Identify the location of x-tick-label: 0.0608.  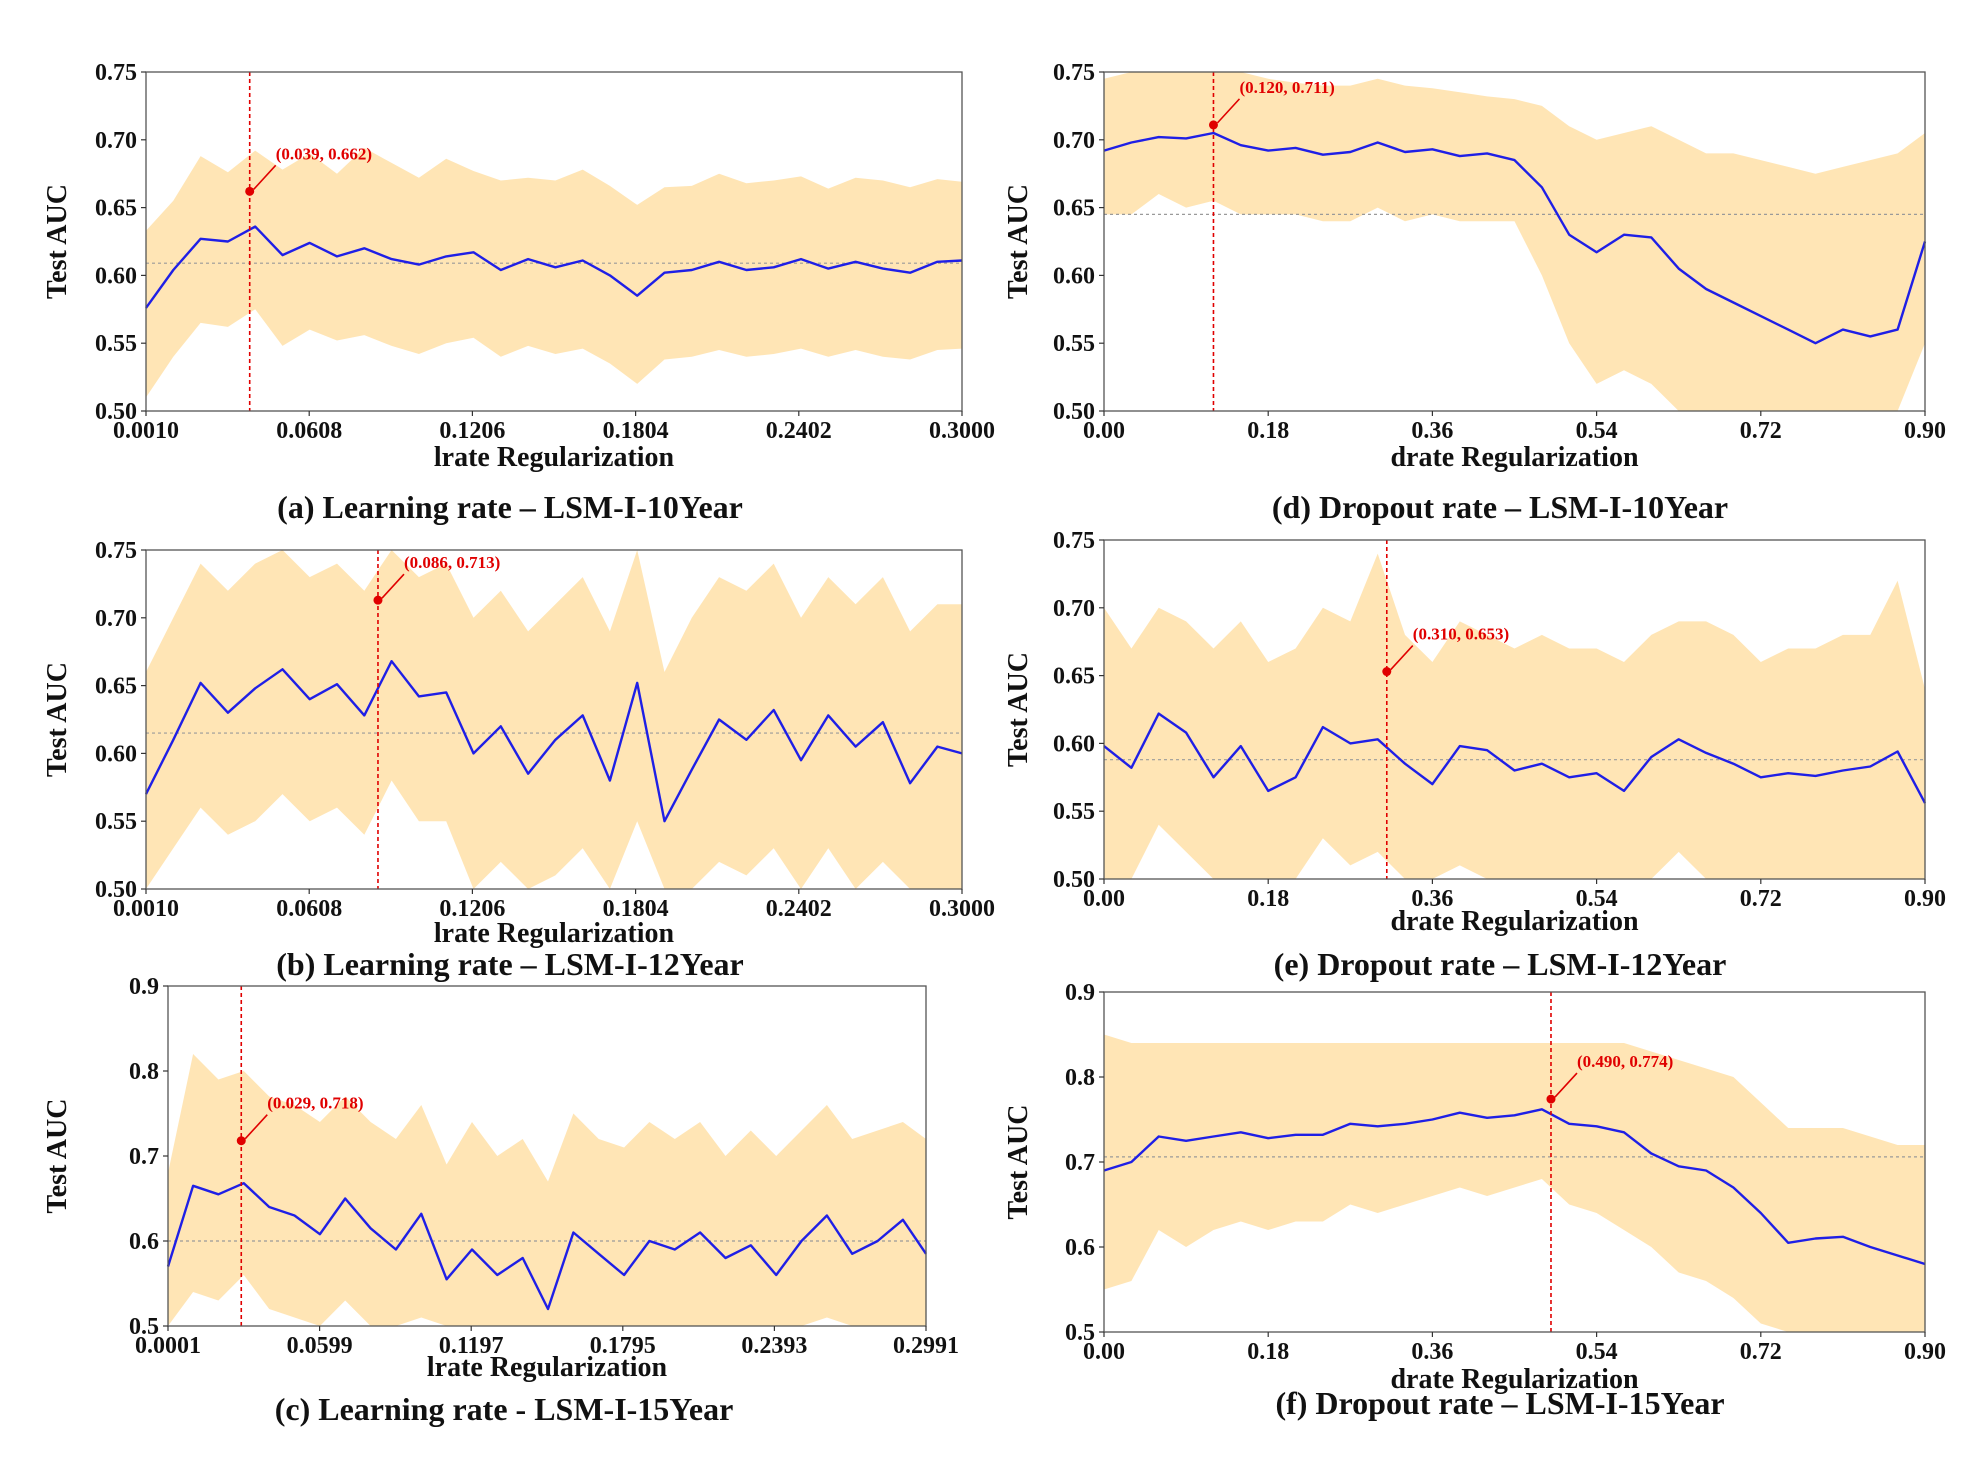
(309, 909).